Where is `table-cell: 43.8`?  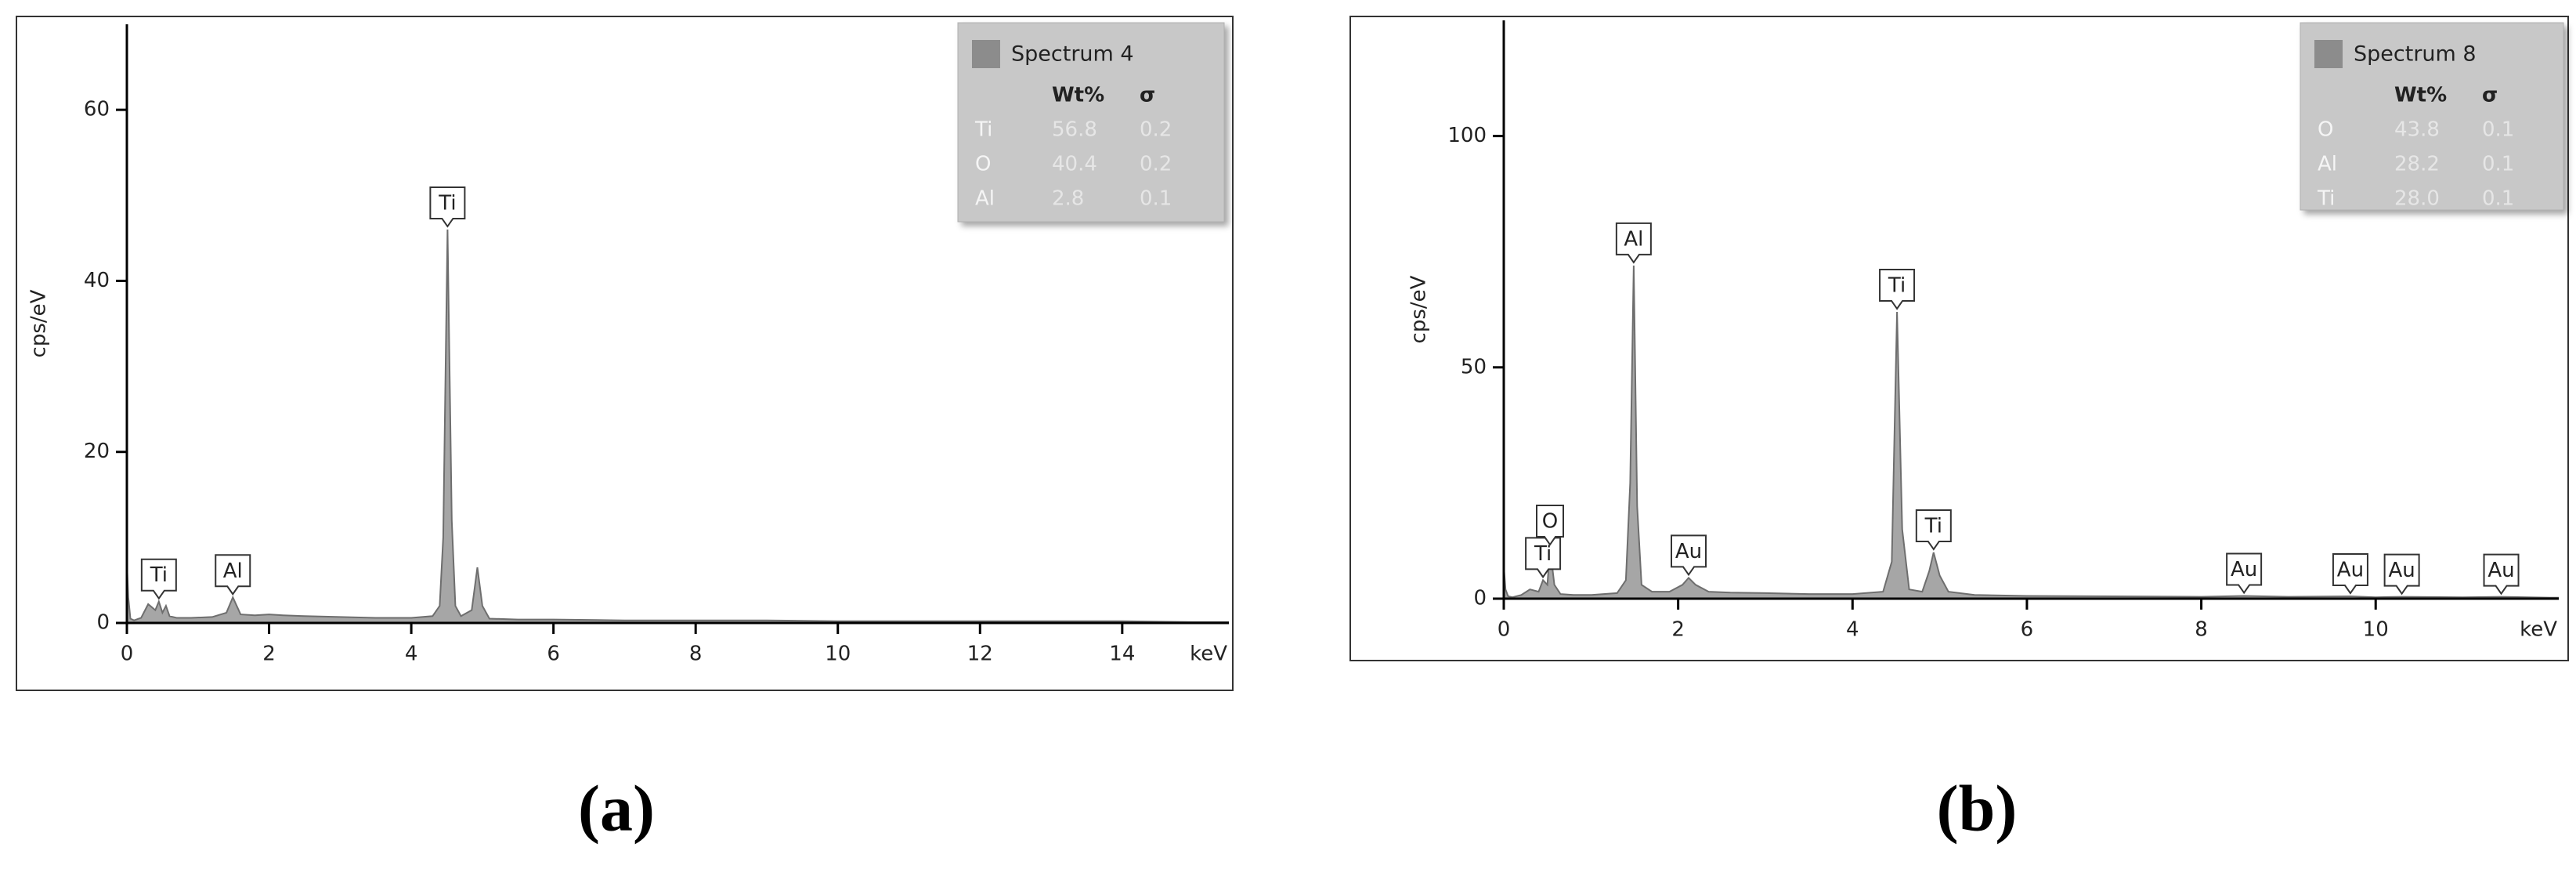 table-cell: 43.8 is located at coordinates (2417, 130).